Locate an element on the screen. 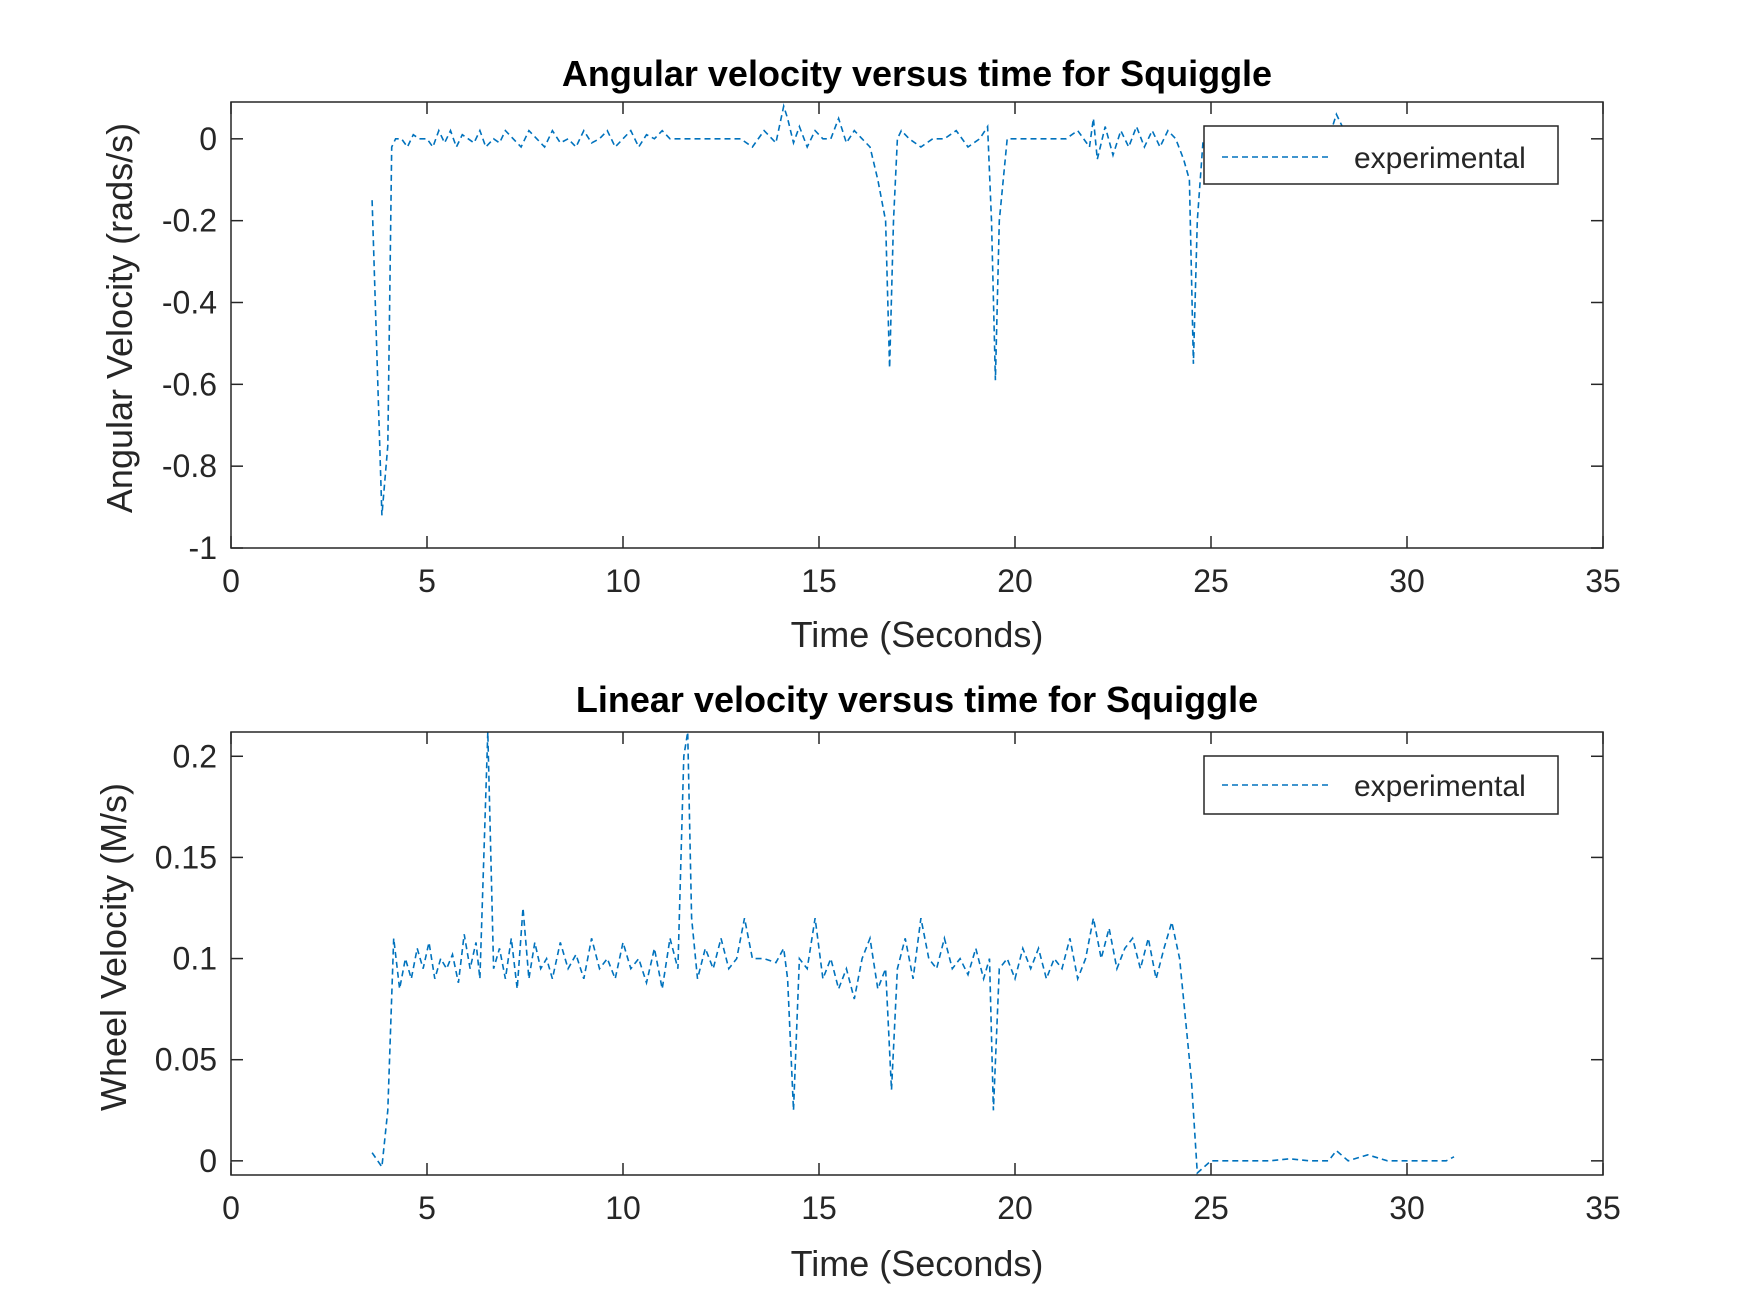 This screenshot has width=1750, height=1313. linear-plot-title: Linear velocity versus time for Squiggle is located at coordinates (917, 699).